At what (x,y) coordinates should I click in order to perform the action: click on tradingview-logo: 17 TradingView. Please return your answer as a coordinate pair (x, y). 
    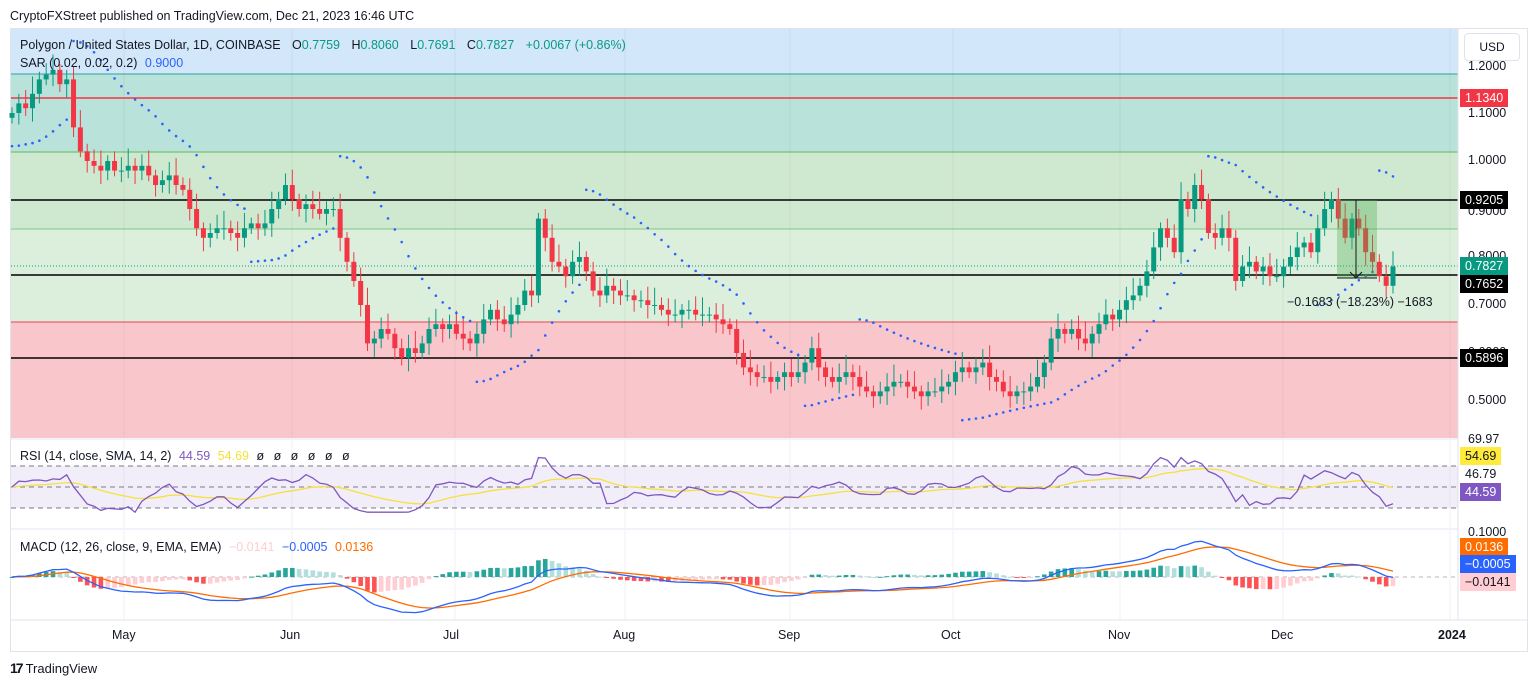
    Looking at the image, I should click on (53, 668).